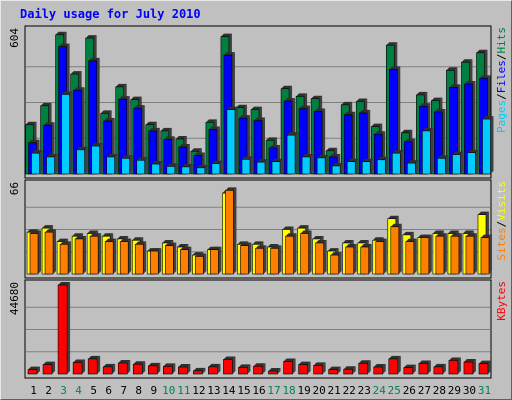 This screenshot has width=512, height=400. I want to click on x-tick-day-30: 30, so click(469, 390).